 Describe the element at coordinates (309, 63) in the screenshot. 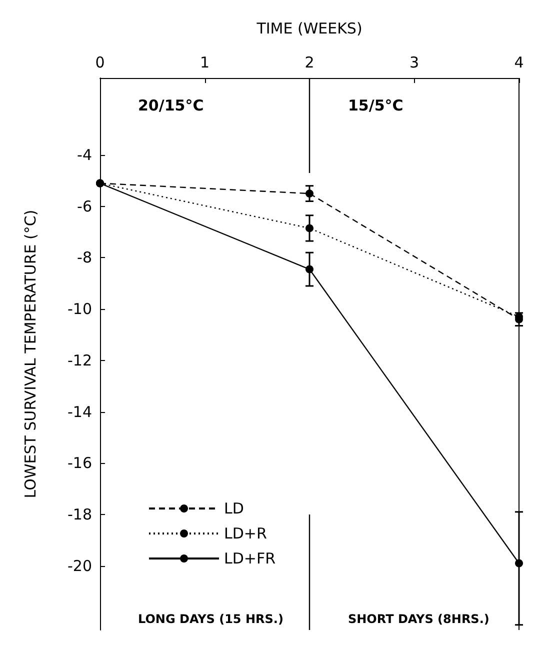

I see `x-tick-label: 2` at that location.